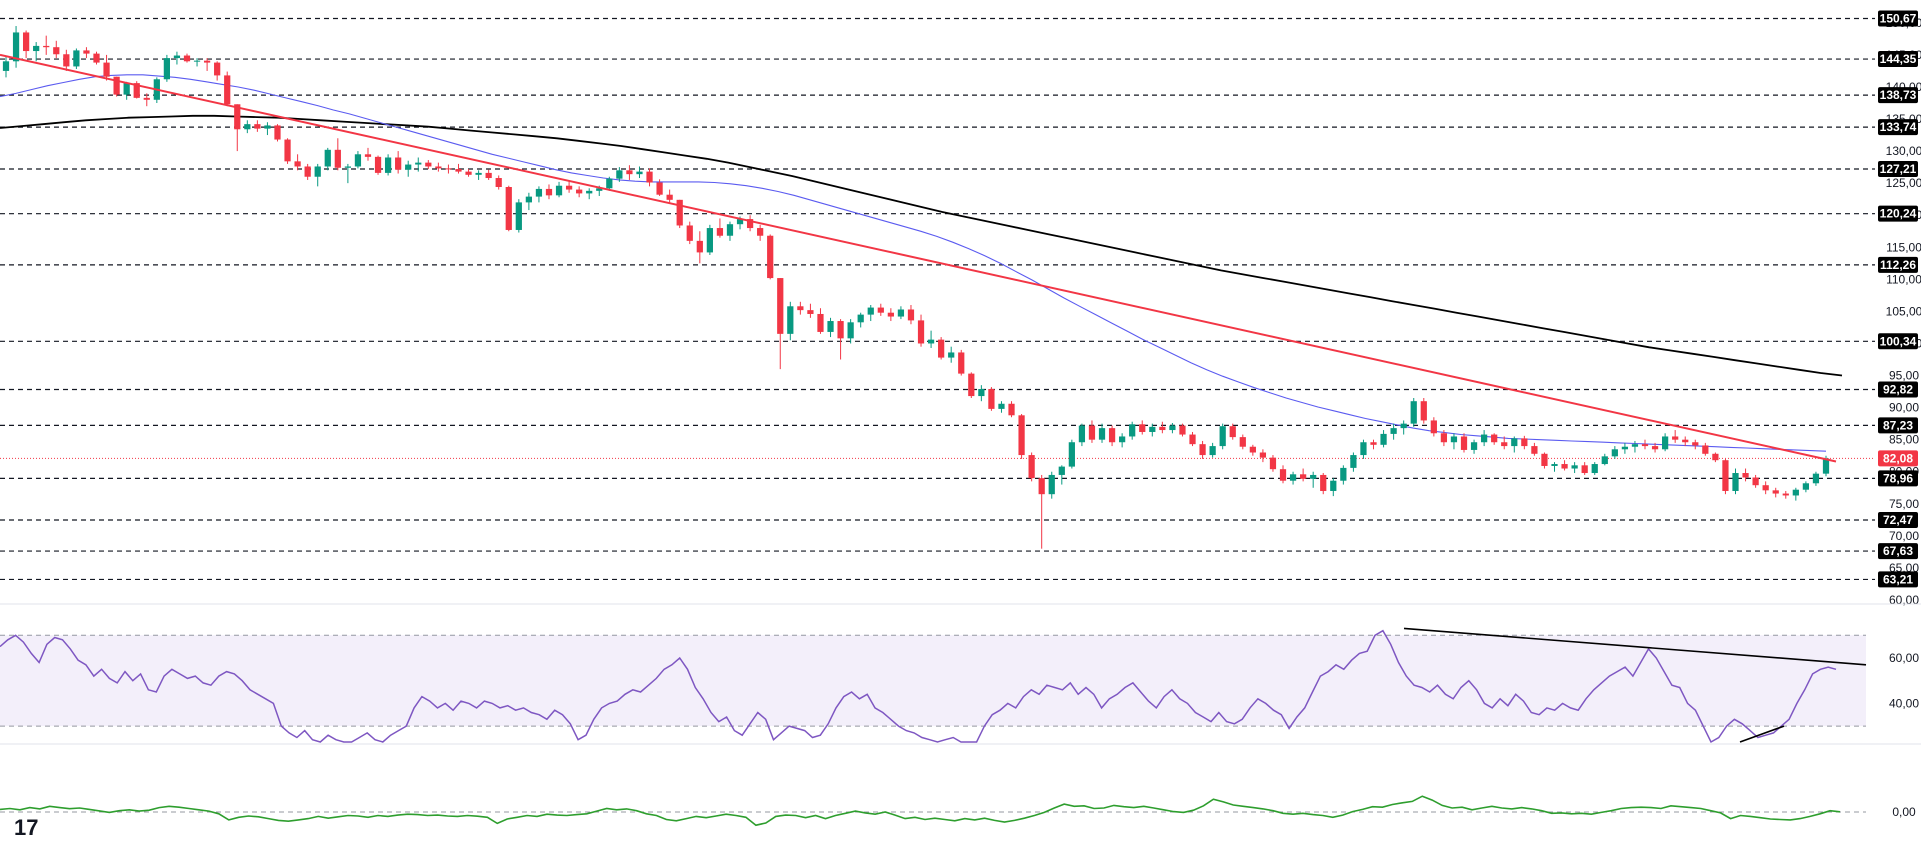 This screenshot has width=1921, height=853. I want to click on level-label: 112,26, so click(1898, 265).